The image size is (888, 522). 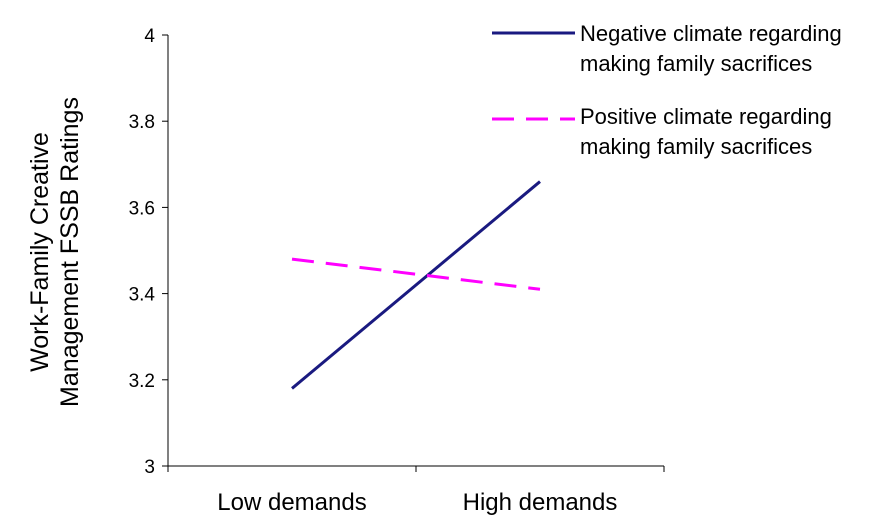 I want to click on series-line-positive, so click(x=416, y=274).